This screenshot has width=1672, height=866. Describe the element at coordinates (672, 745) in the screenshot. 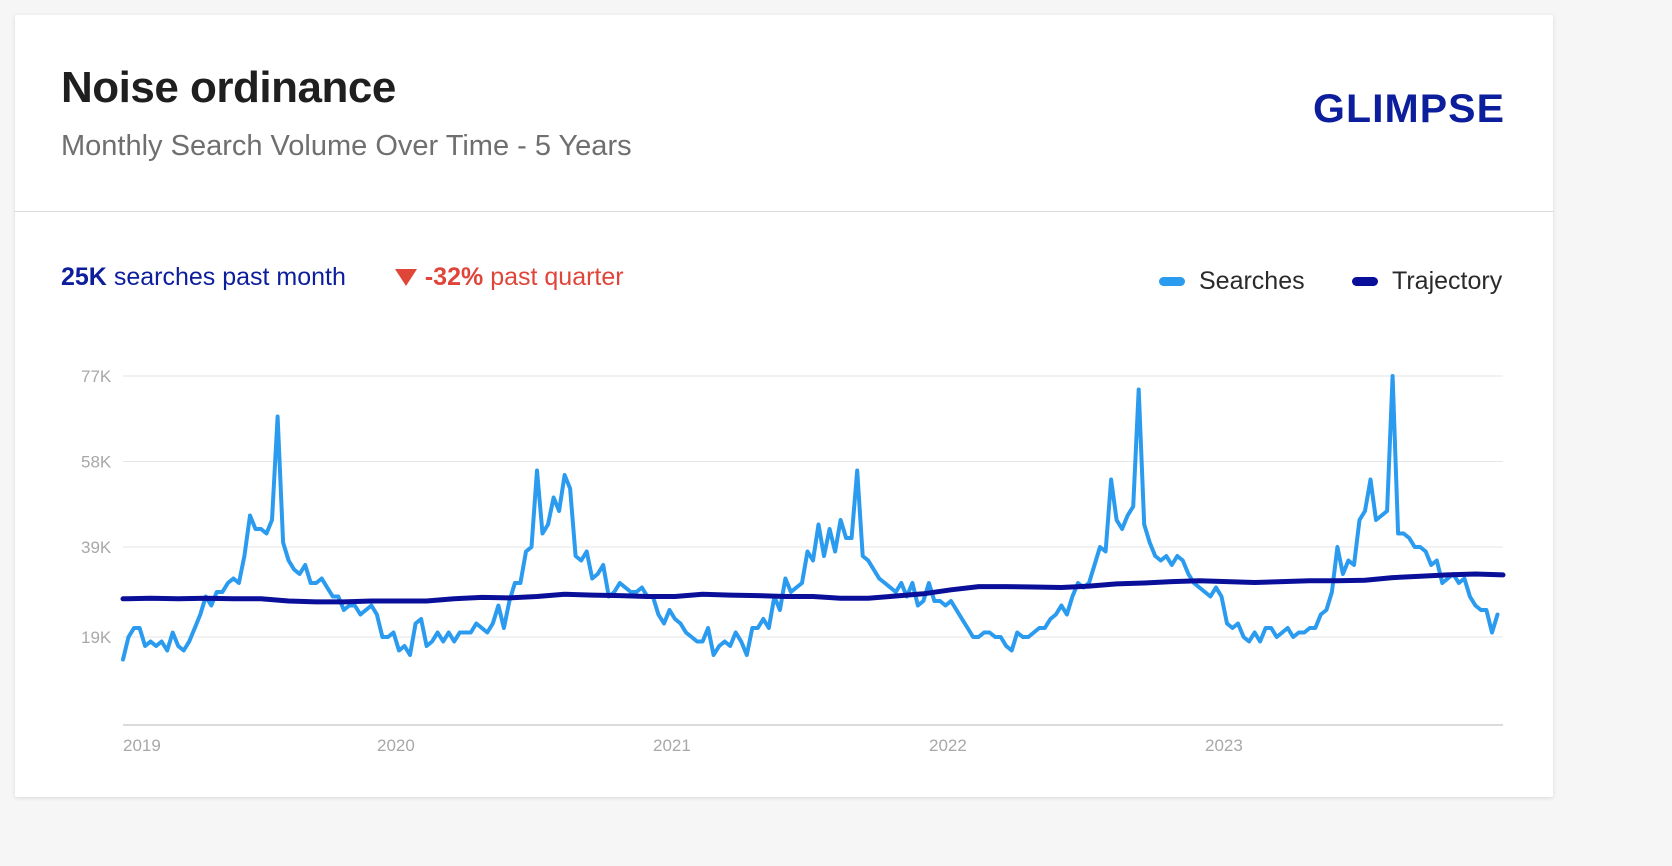

I see `x-tick-label: 2021` at that location.